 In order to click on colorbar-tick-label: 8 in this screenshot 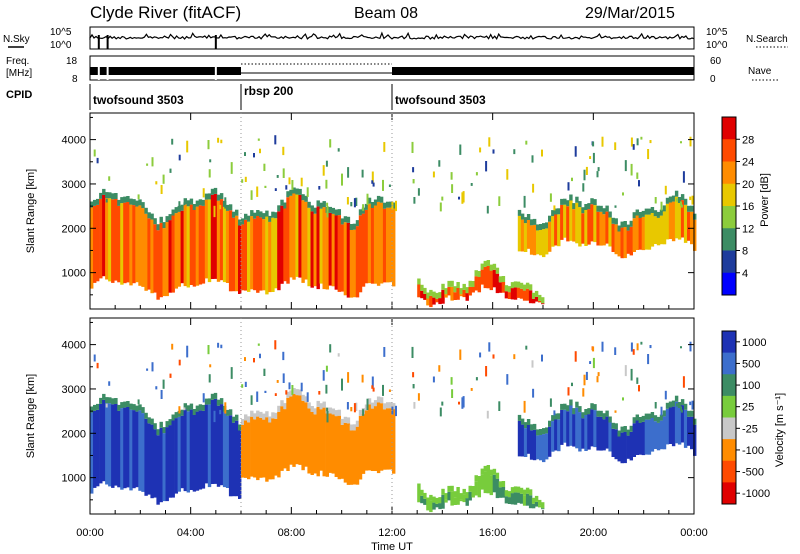, I will do `click(745, 252)`.